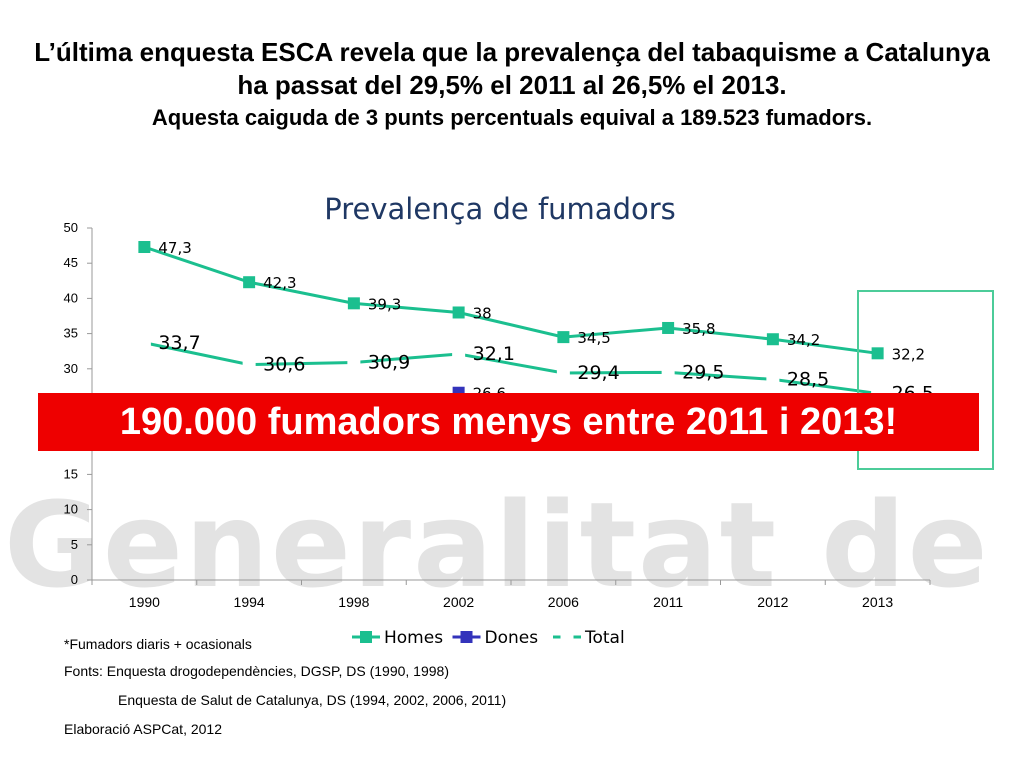 Image resolution: width=1024 pixels, height=768 pixels. Describe the element at coordinates (71, 473) in the screenshot. I see `y-tick-label: 15` at that location.